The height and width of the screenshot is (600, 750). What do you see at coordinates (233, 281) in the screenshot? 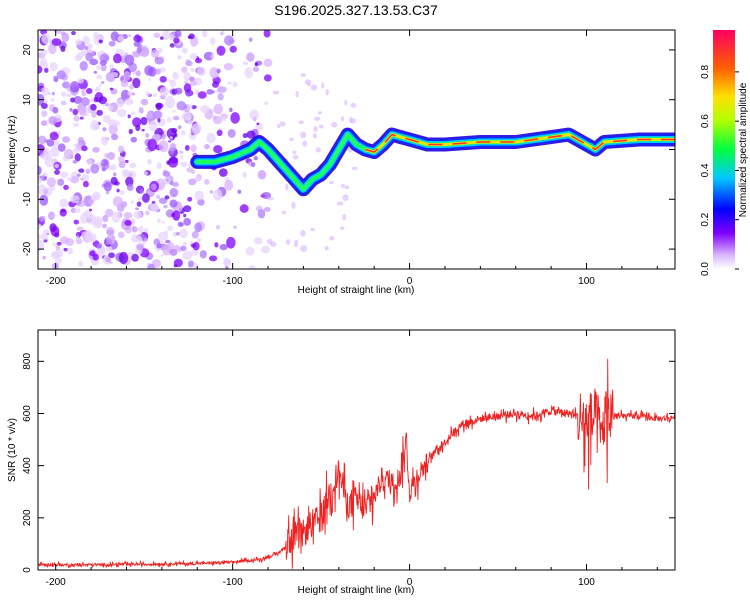
I see `x-tick-label: -100` at bounding box center [233, 281].